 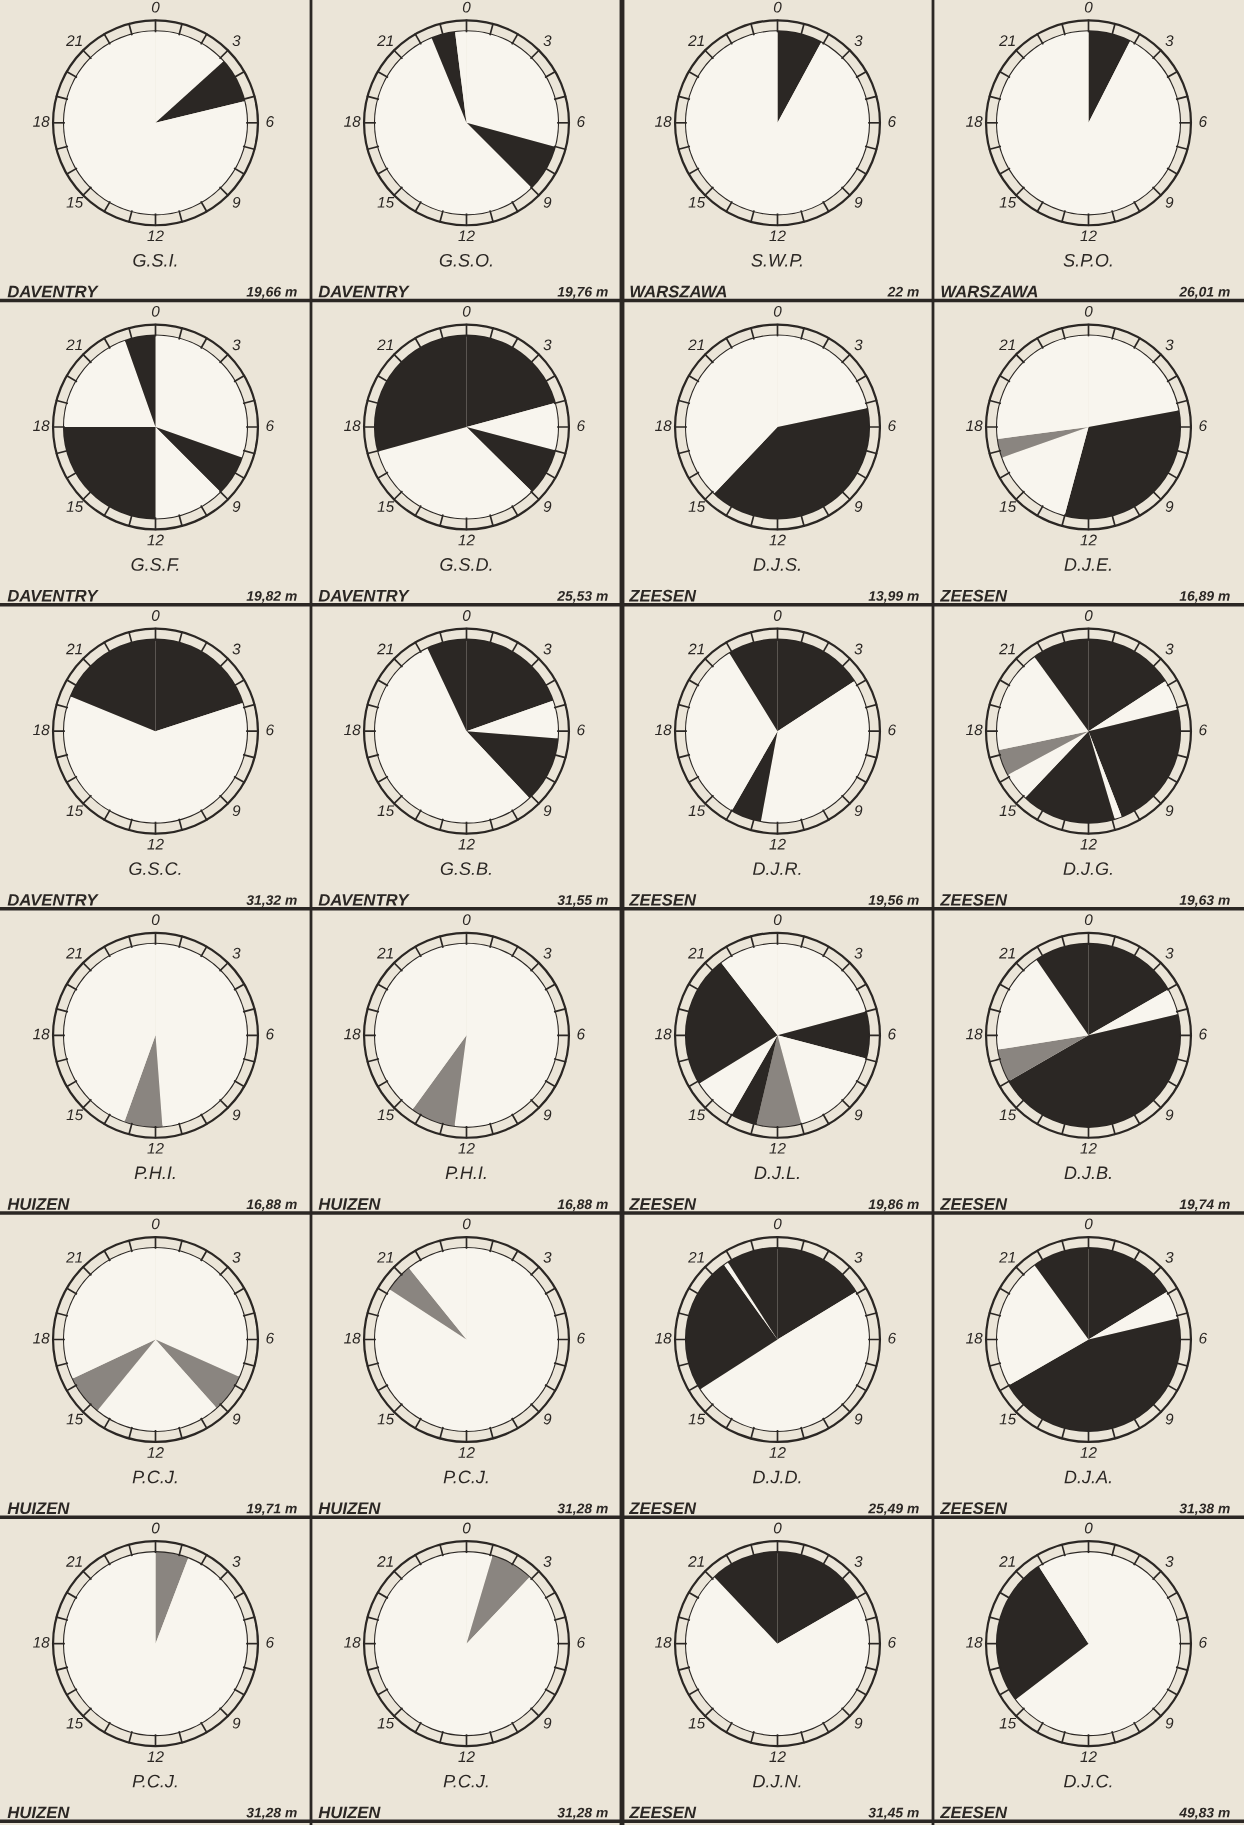 What do you see at coordinates (989, 291) in the screenshot?
I see `text: WARSZAWA` at bounding box center [989, 291].